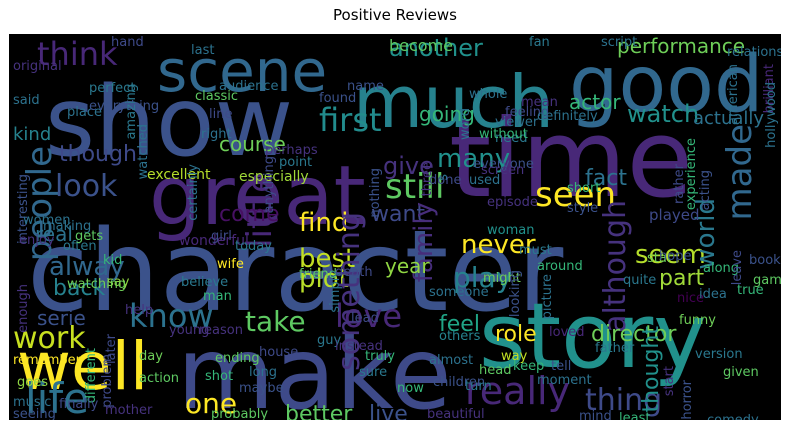  I want to click on cloud-word: watched, so click(143, 152).